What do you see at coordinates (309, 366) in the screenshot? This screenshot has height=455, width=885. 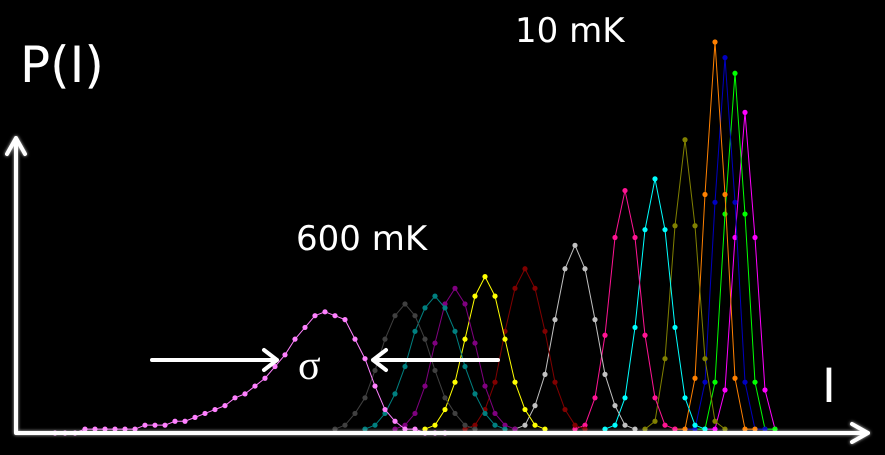 I see `annotation: σ` at bounding box center [309, 366].